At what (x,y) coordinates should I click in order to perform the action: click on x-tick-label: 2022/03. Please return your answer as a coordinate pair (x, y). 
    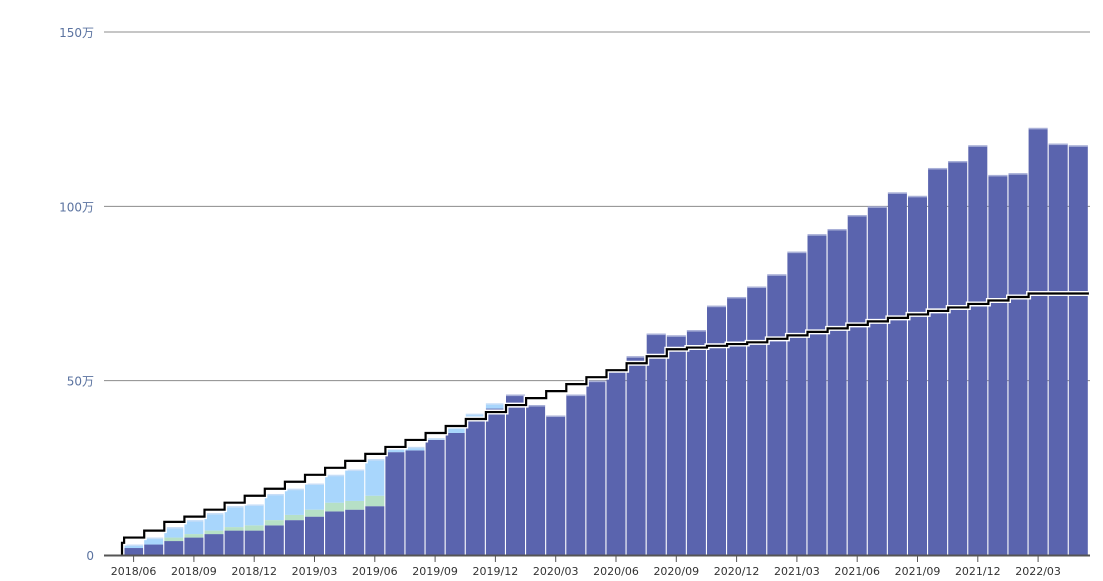
    Looking at the image, I should click on (1038, 571).